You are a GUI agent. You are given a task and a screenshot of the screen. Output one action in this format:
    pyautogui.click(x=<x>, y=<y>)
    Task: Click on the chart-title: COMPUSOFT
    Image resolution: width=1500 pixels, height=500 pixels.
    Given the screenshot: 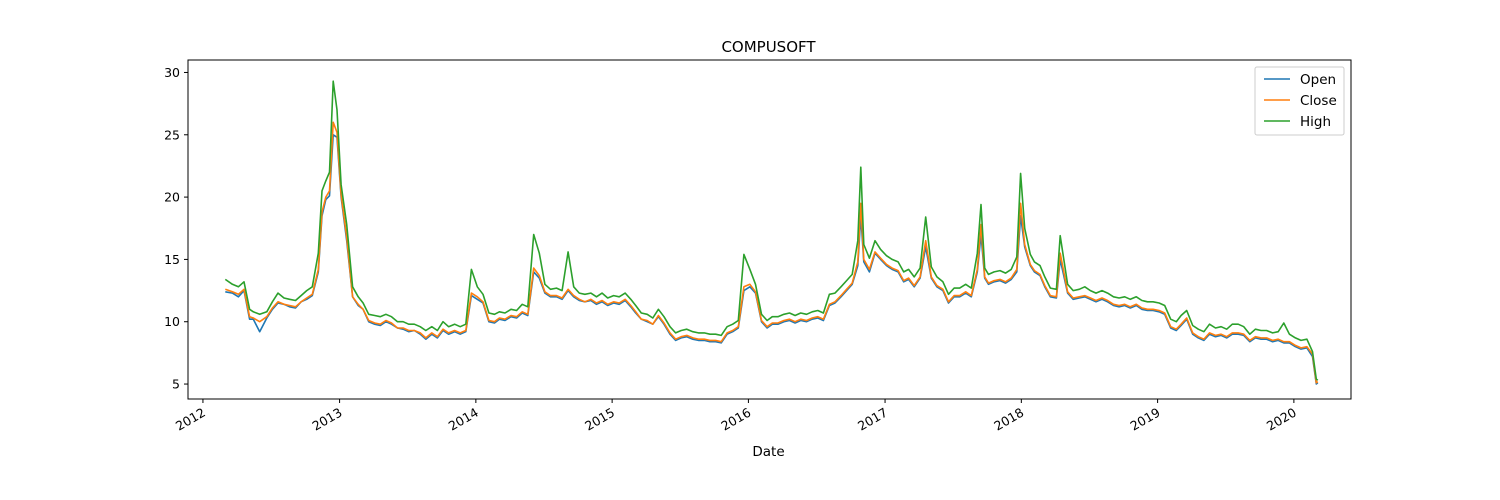 What is the action you would take?
    pyautogui.click(x=768, y=47)
    